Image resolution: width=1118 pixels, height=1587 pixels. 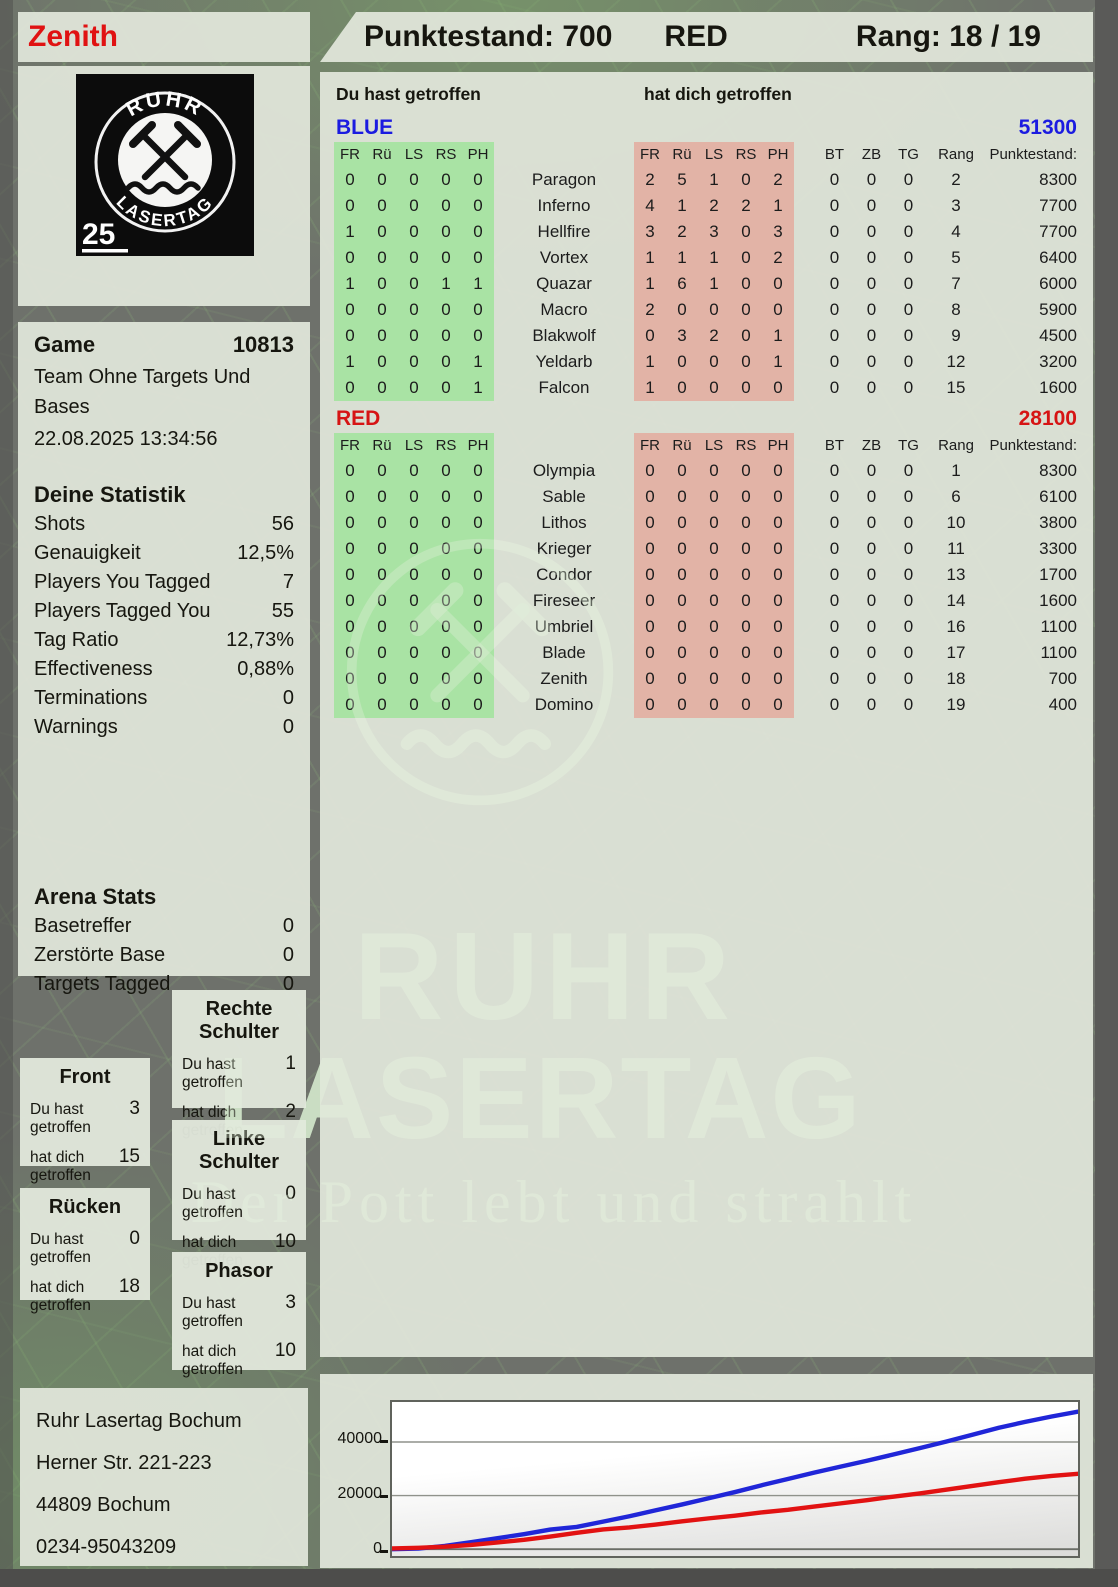 I want to click on stat-label: Zerstörte Base, so click(x=100, y=955).